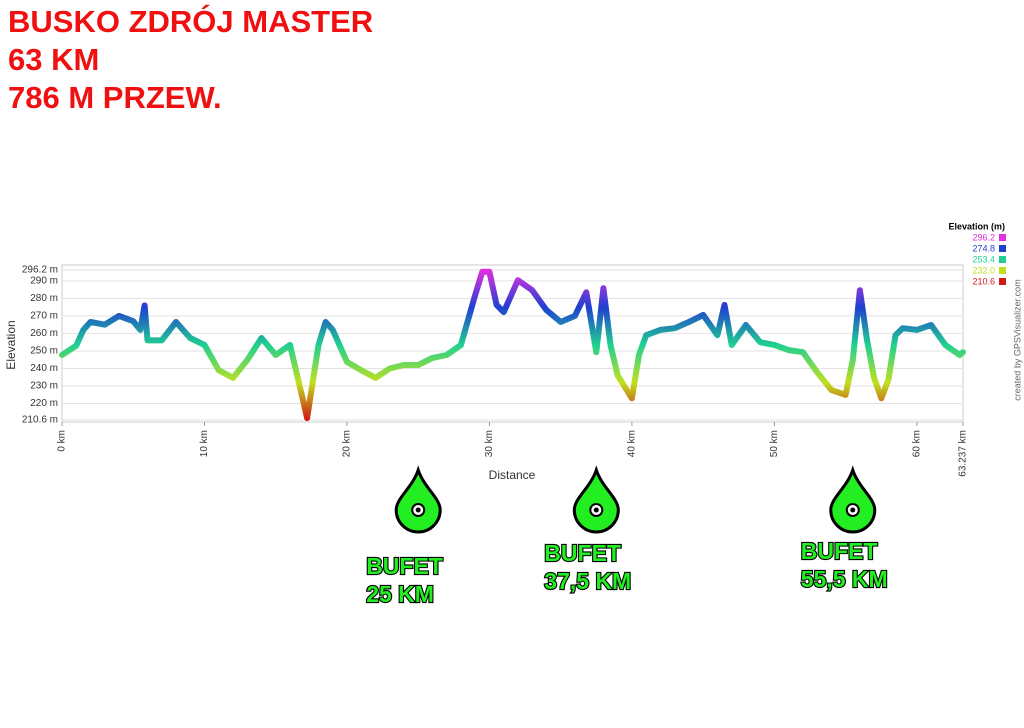  Describe the element at coordinates (40, 270) in the screenshot. I see `y-tick-label: 296.2 m` at that location.